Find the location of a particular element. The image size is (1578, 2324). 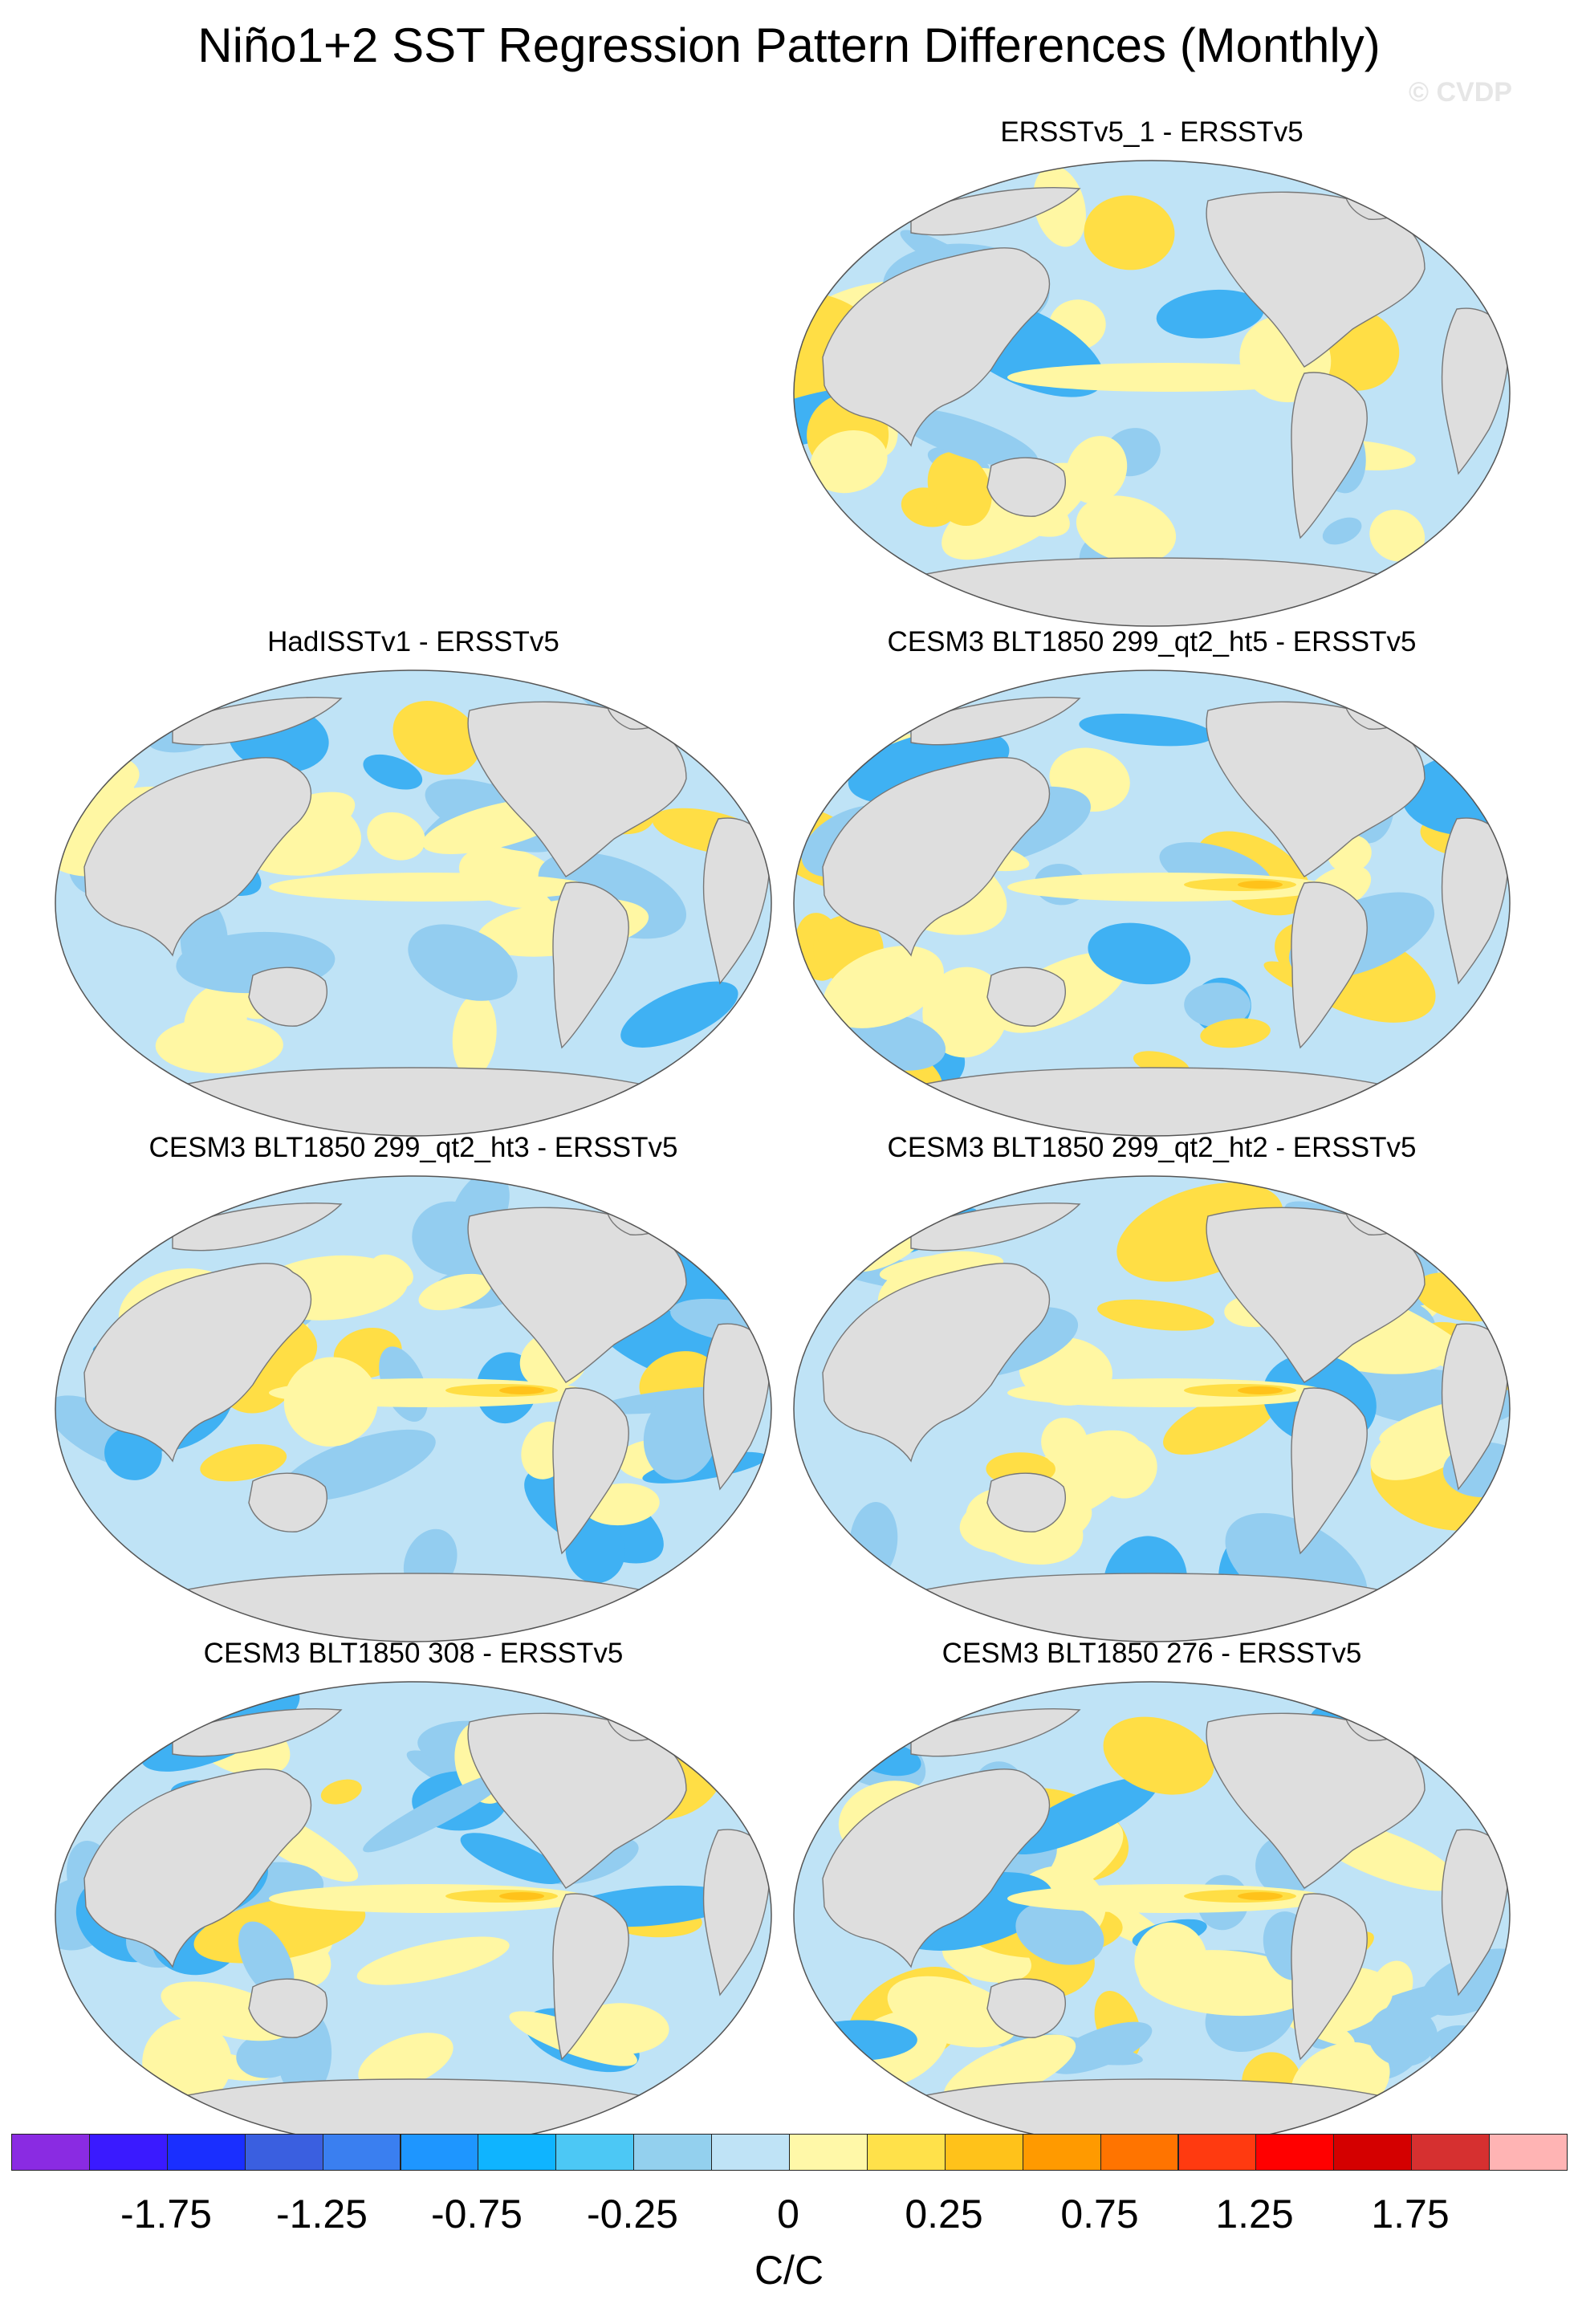

colorbar is located at coordinates (789, 2153).